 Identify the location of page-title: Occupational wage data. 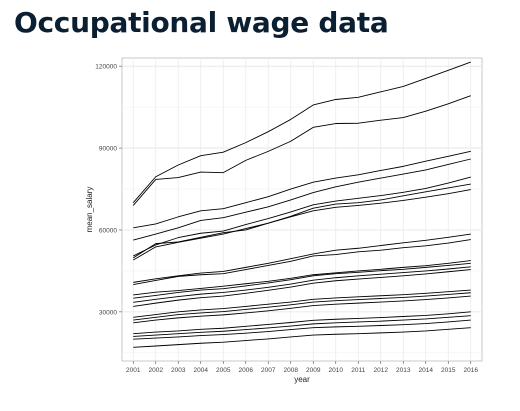
(201, 22).